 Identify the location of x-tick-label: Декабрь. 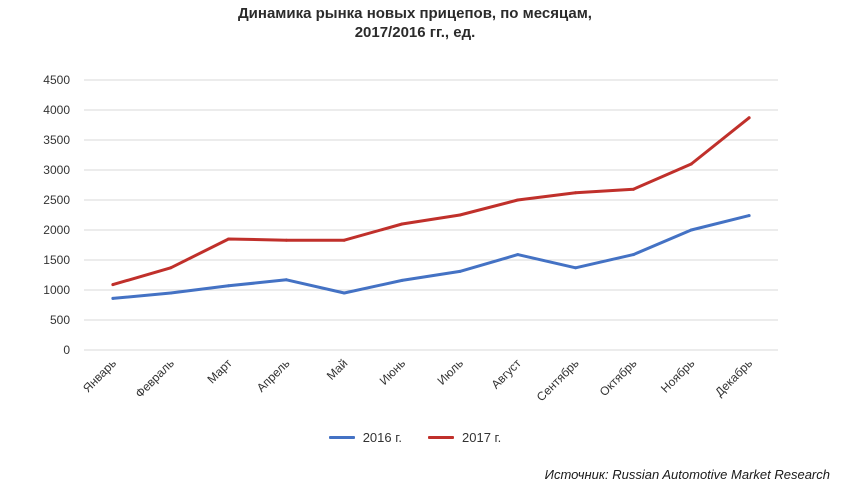
(733, 377).